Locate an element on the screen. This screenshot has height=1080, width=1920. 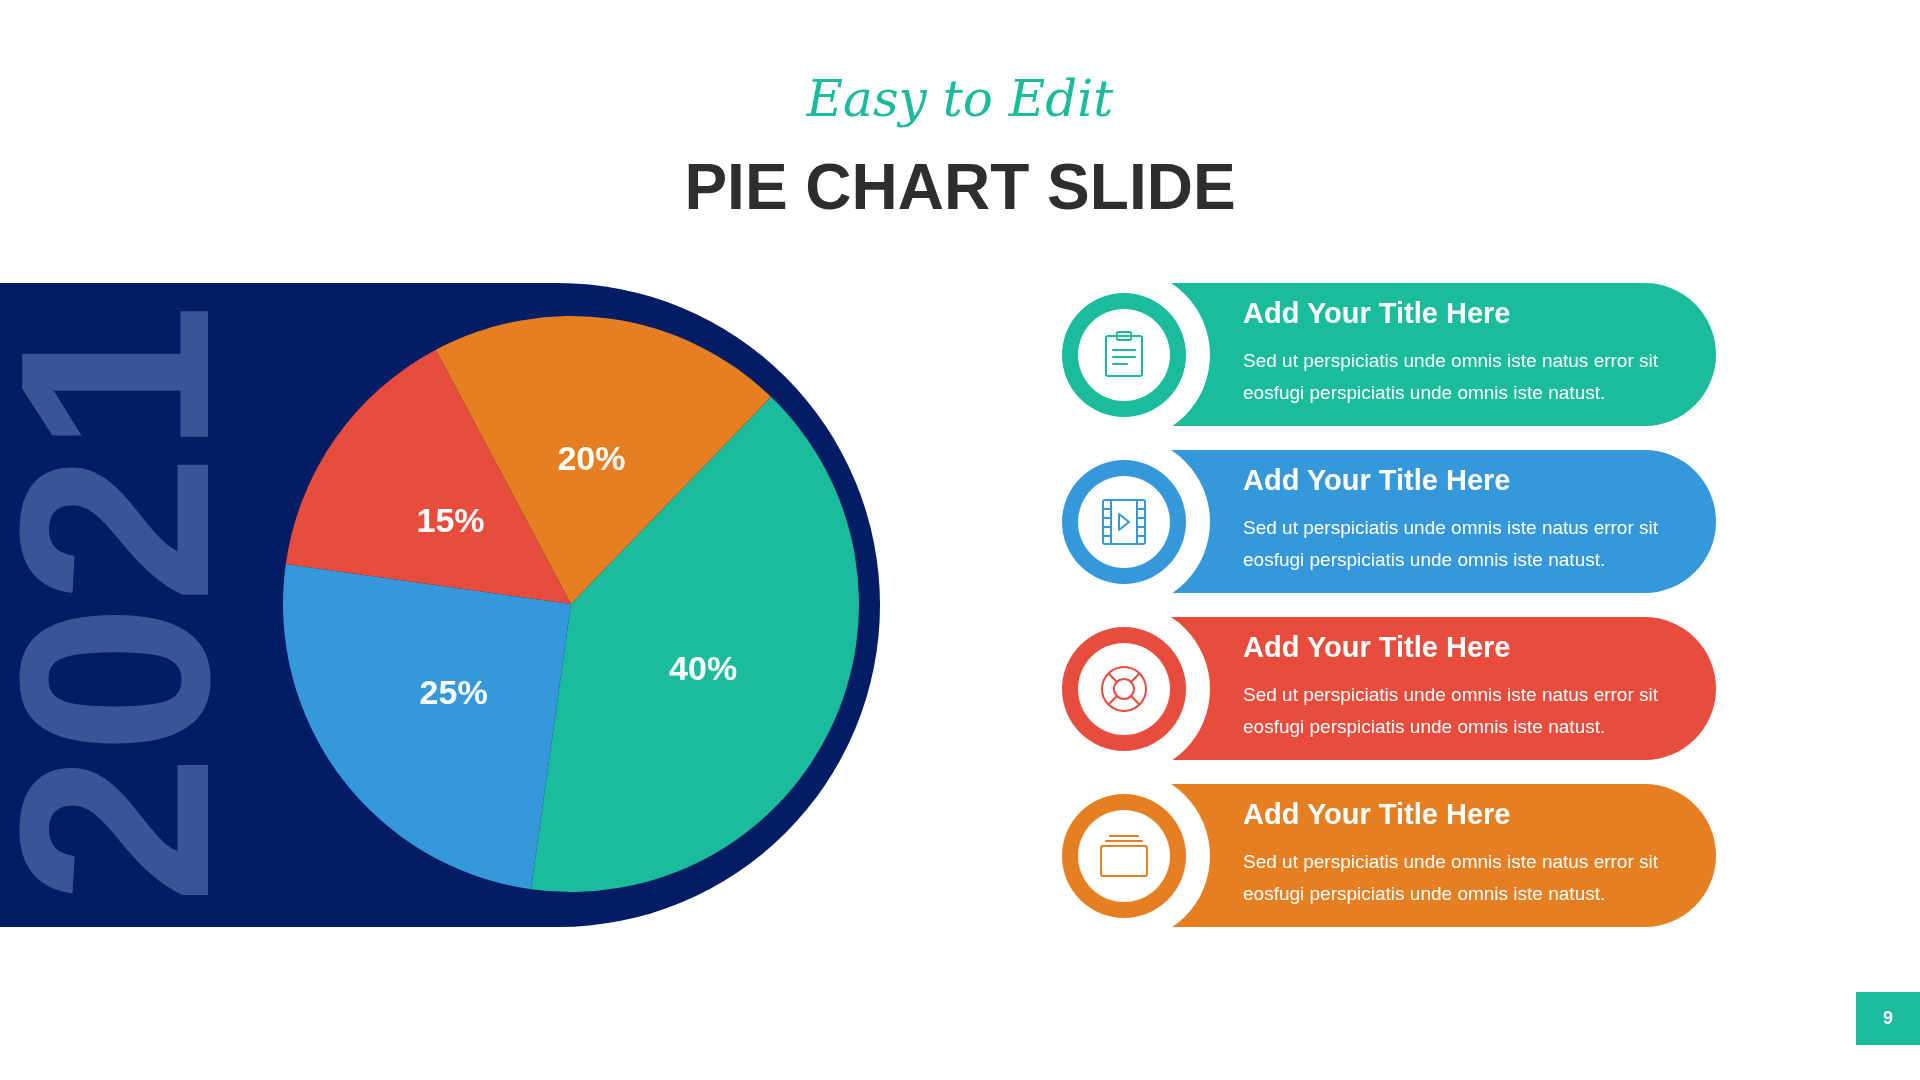
data-label: 40% is located at coordinates (703, 668).